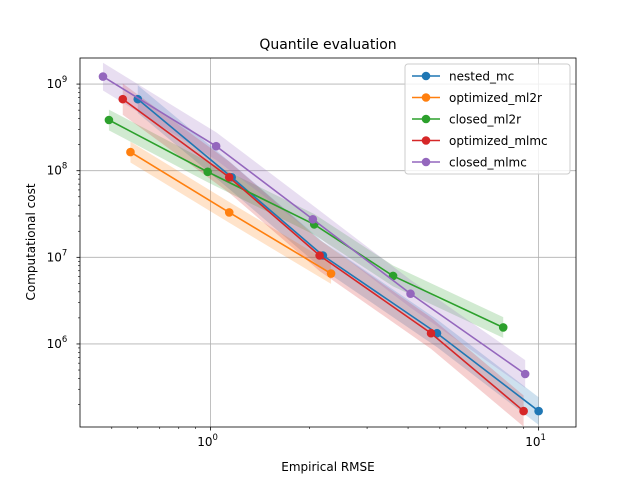  Describe the element at coordinates (426, 97) in the screenshot. I see `legend-marker-optimized_ml2r` at that location.